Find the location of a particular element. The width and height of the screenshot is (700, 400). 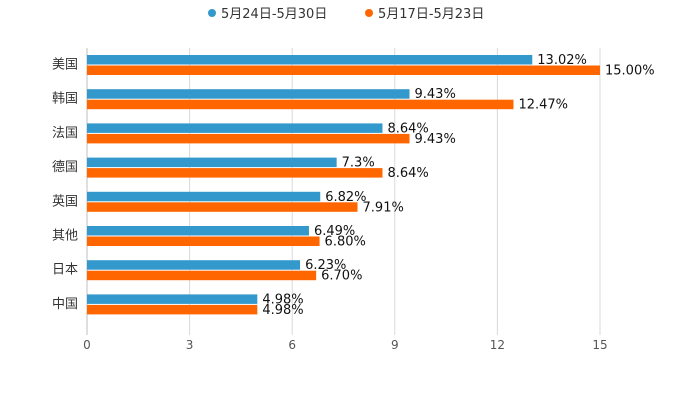

legend: 5月24日-5月30日 5月17日-5月23日 is located at coordinates (346, 14).